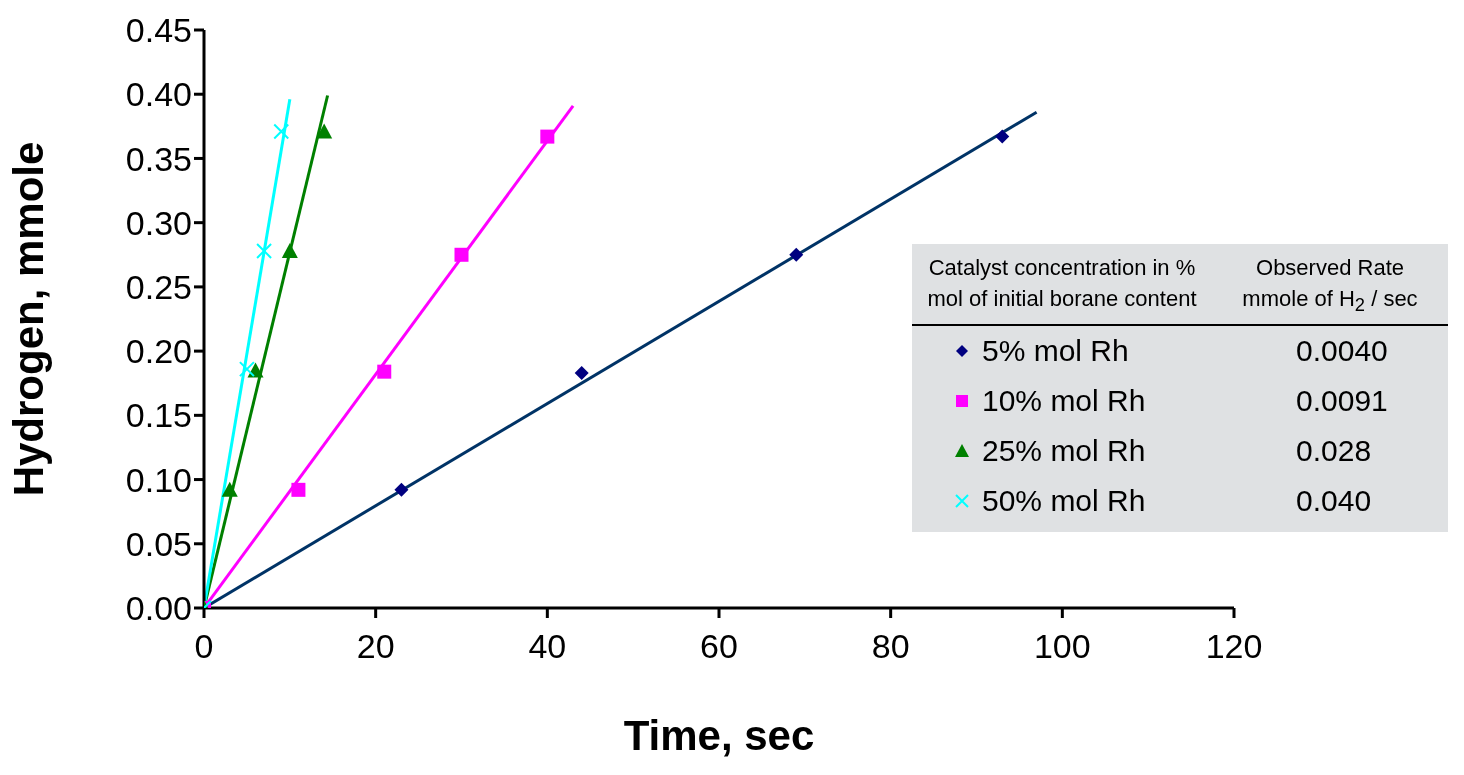 The image size is (1464, 775). I want to click on y-axis-title: Hydrogen, mmole, so click(28, 319).